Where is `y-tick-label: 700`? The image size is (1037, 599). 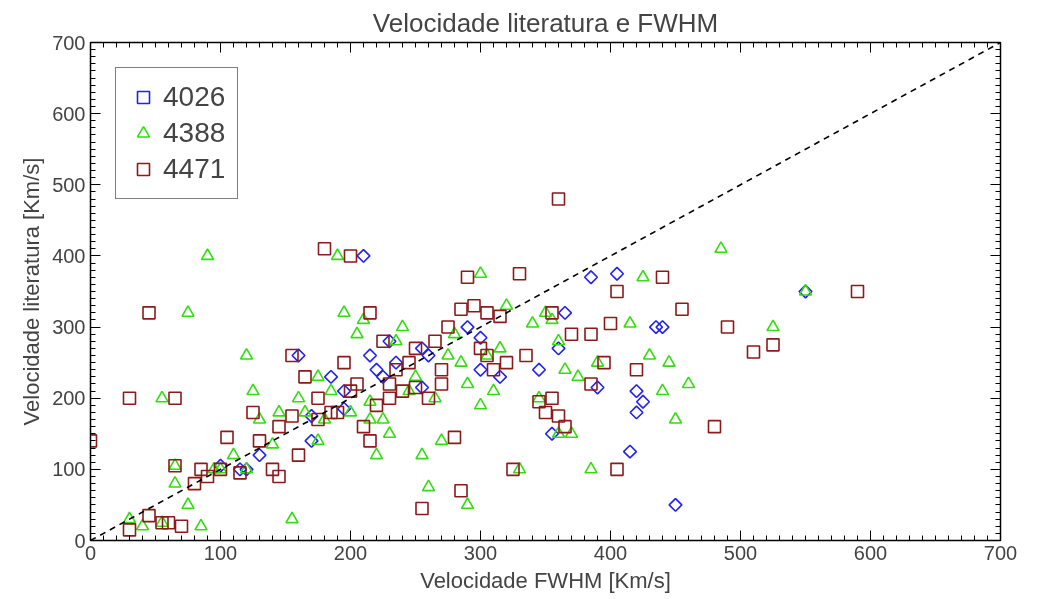 y-tick-label: 700 is located at coordinates (69, 42).